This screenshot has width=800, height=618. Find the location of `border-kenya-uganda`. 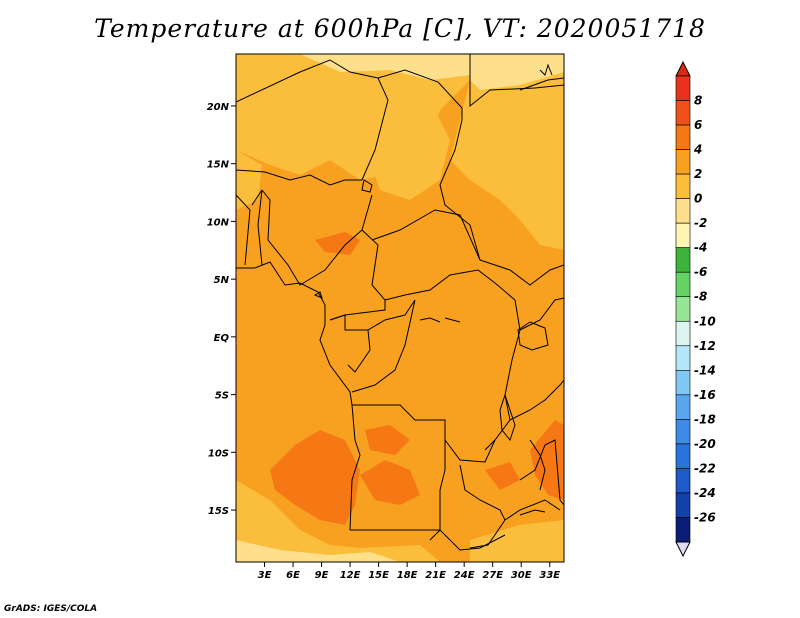

border-kenya-uganda is located at coordinates (541, 314).